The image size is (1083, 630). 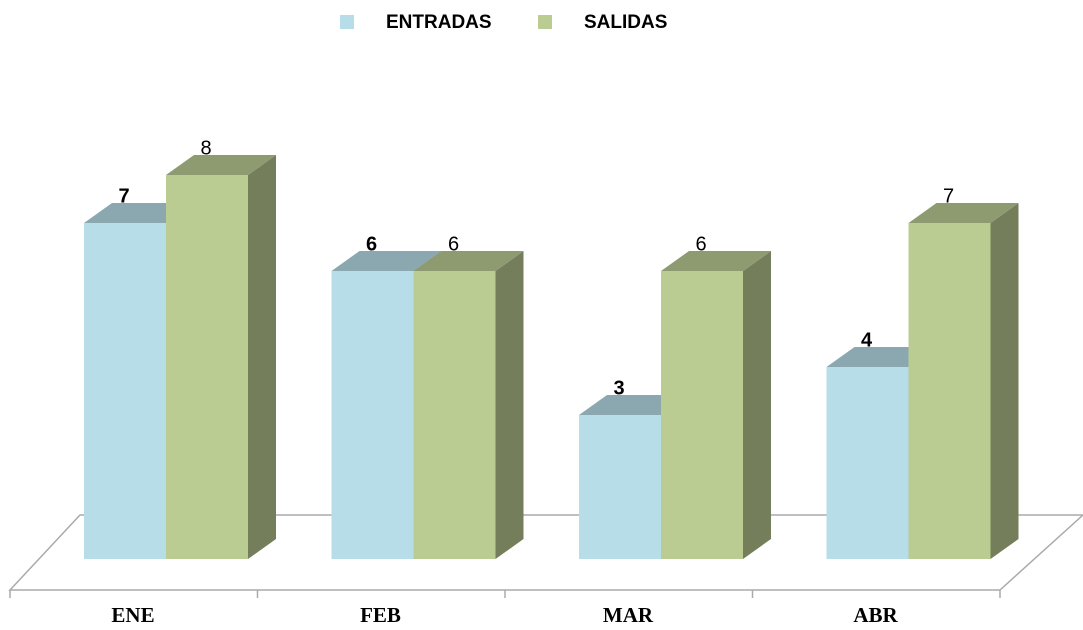 What do you see at coordinates (545, 552) in the screenshot?
I see `floor` at bounding box center [545, 552].